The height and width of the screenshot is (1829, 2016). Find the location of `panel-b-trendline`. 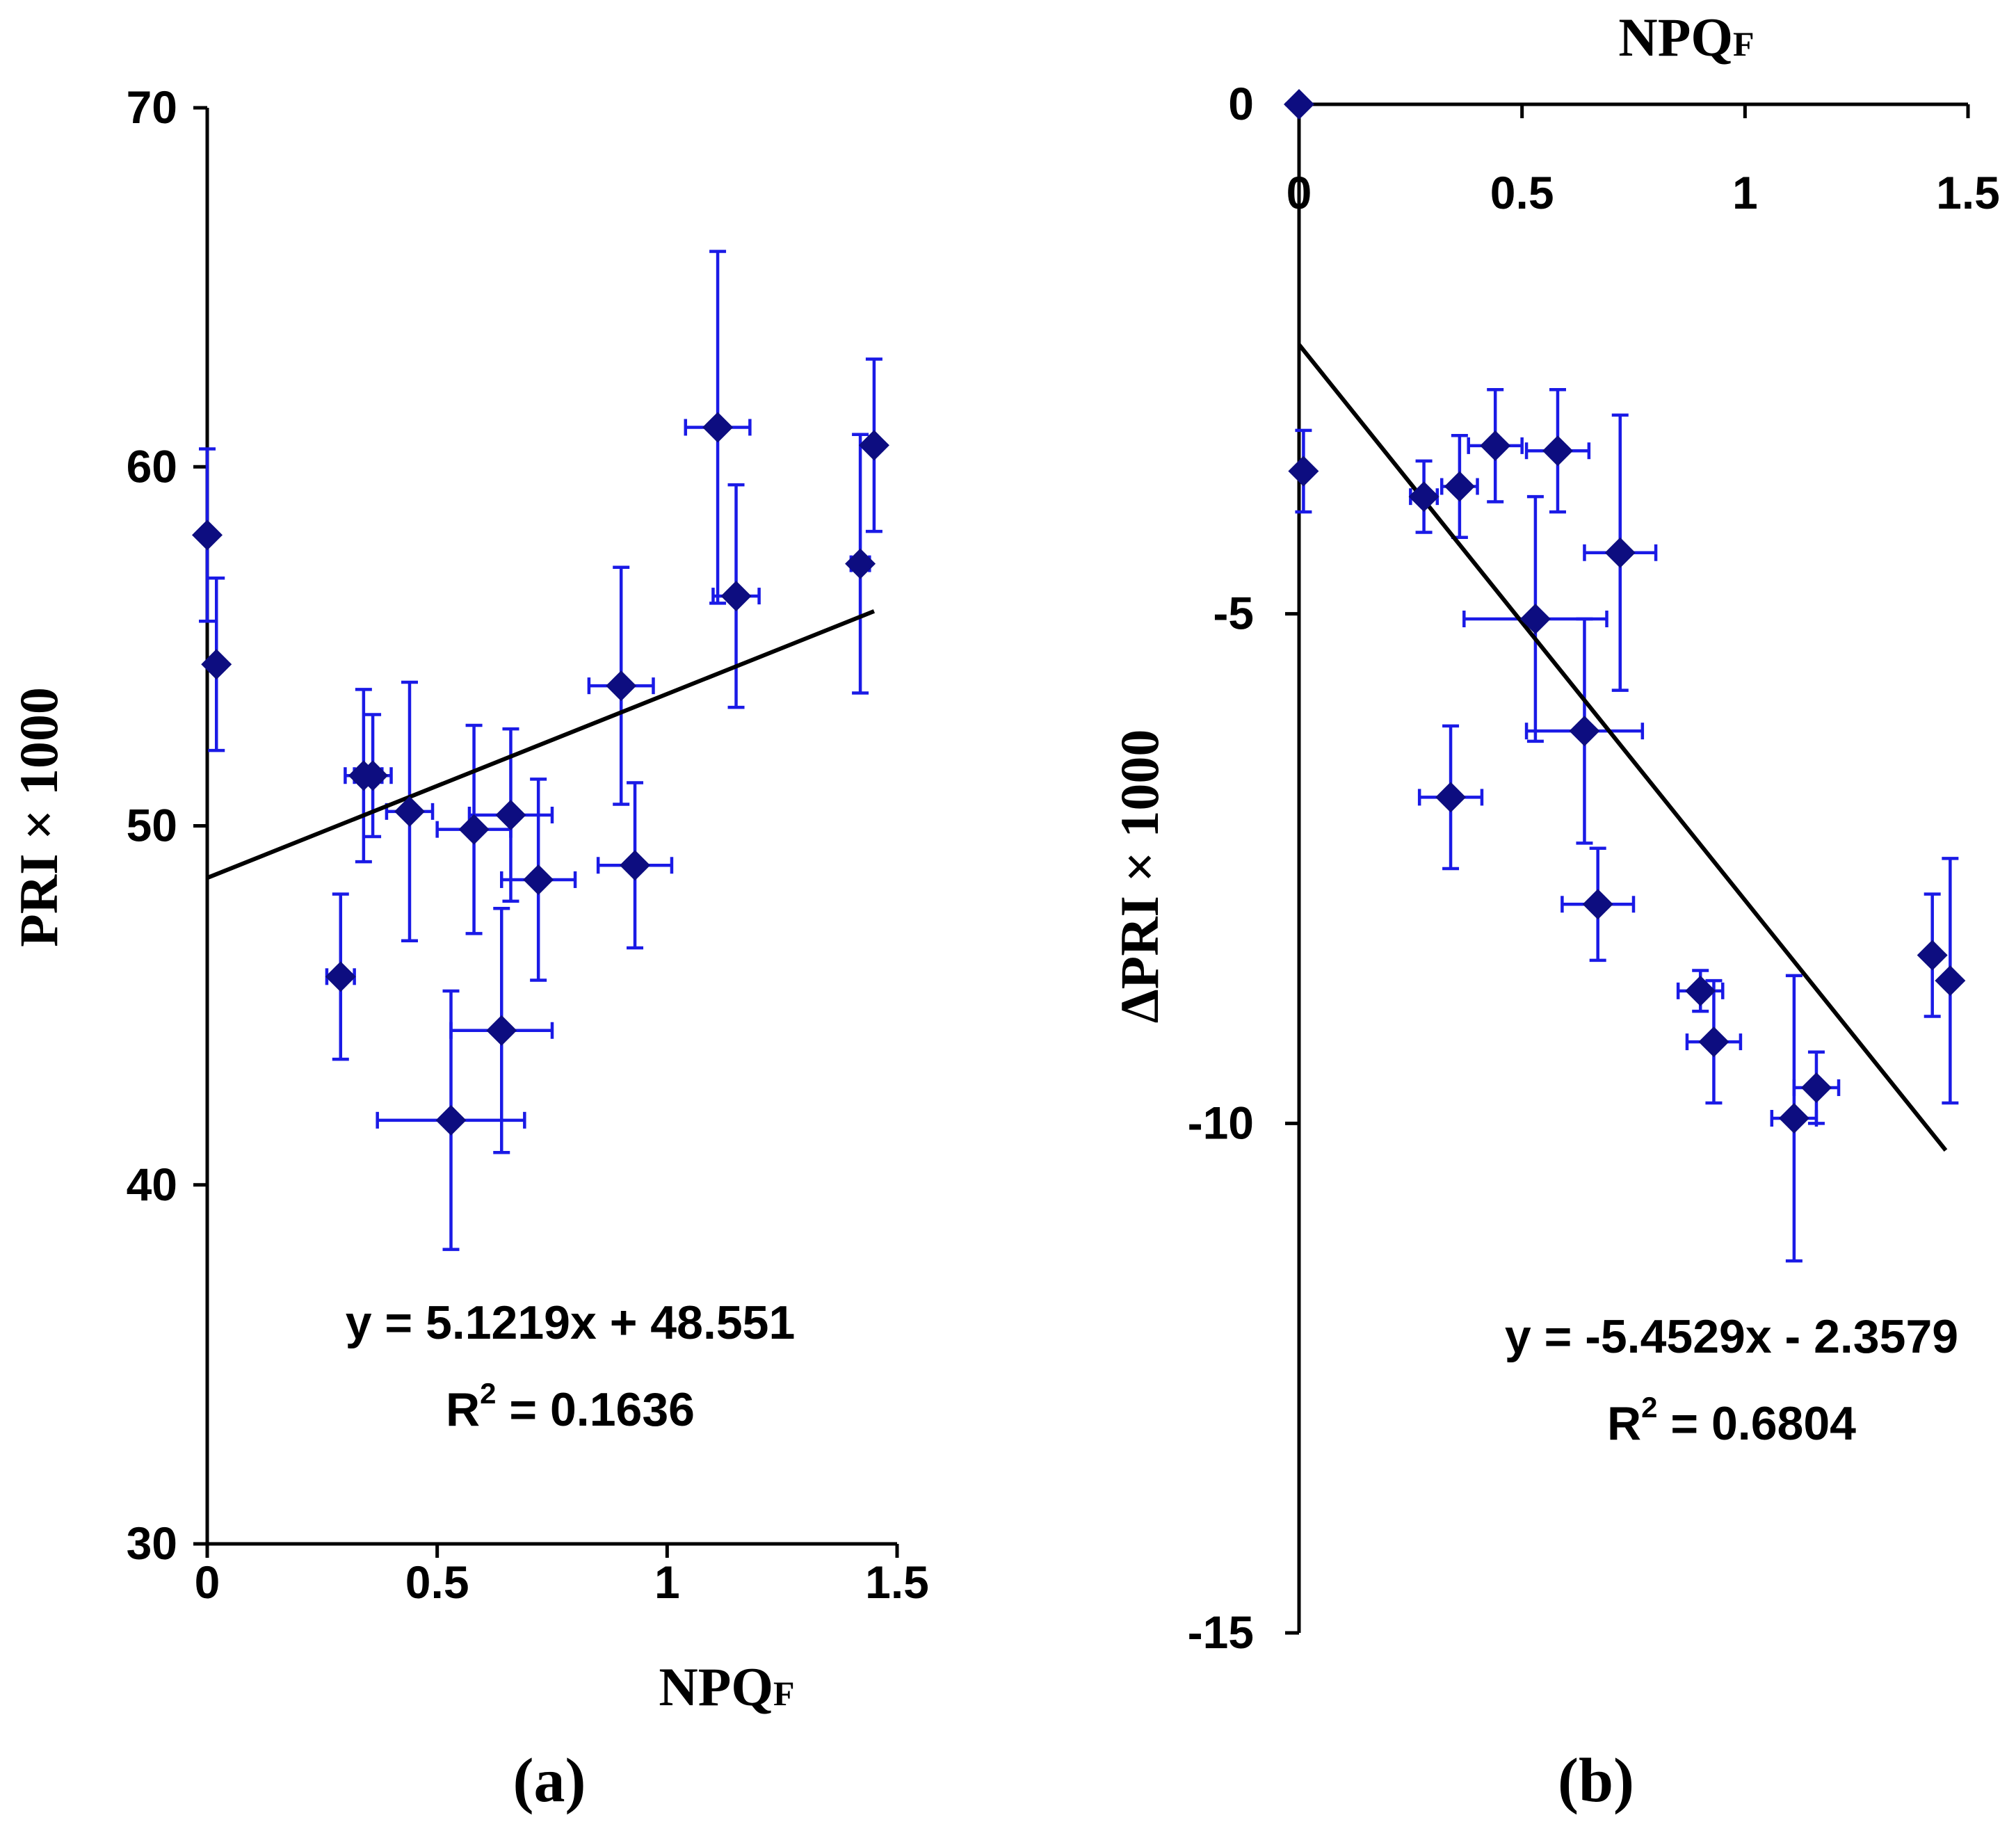

panel-b-trendline is located at coordinates (1623, 747).